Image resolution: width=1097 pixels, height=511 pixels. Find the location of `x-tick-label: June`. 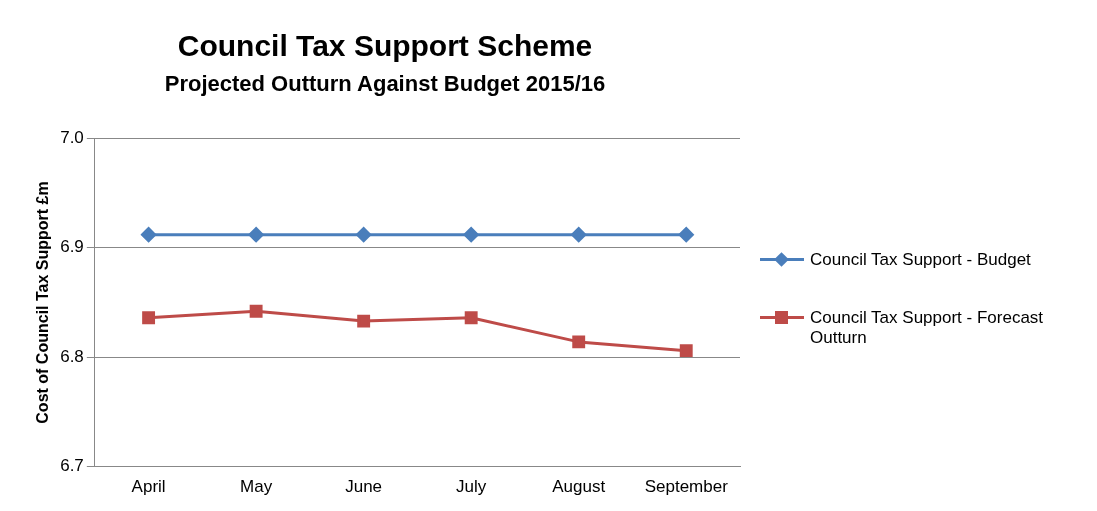

x-tick-label: June is located at coordinates (364, 487).